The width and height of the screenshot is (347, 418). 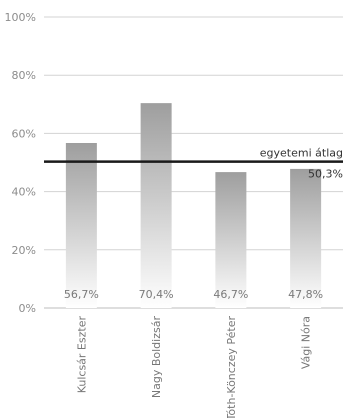 What do you see at coordinates (20, 163) in the screenshot?
I see `y-axis-tick-labels: 0% 20% 40% 60% 80% 100%` at bounding box center [20, 163].